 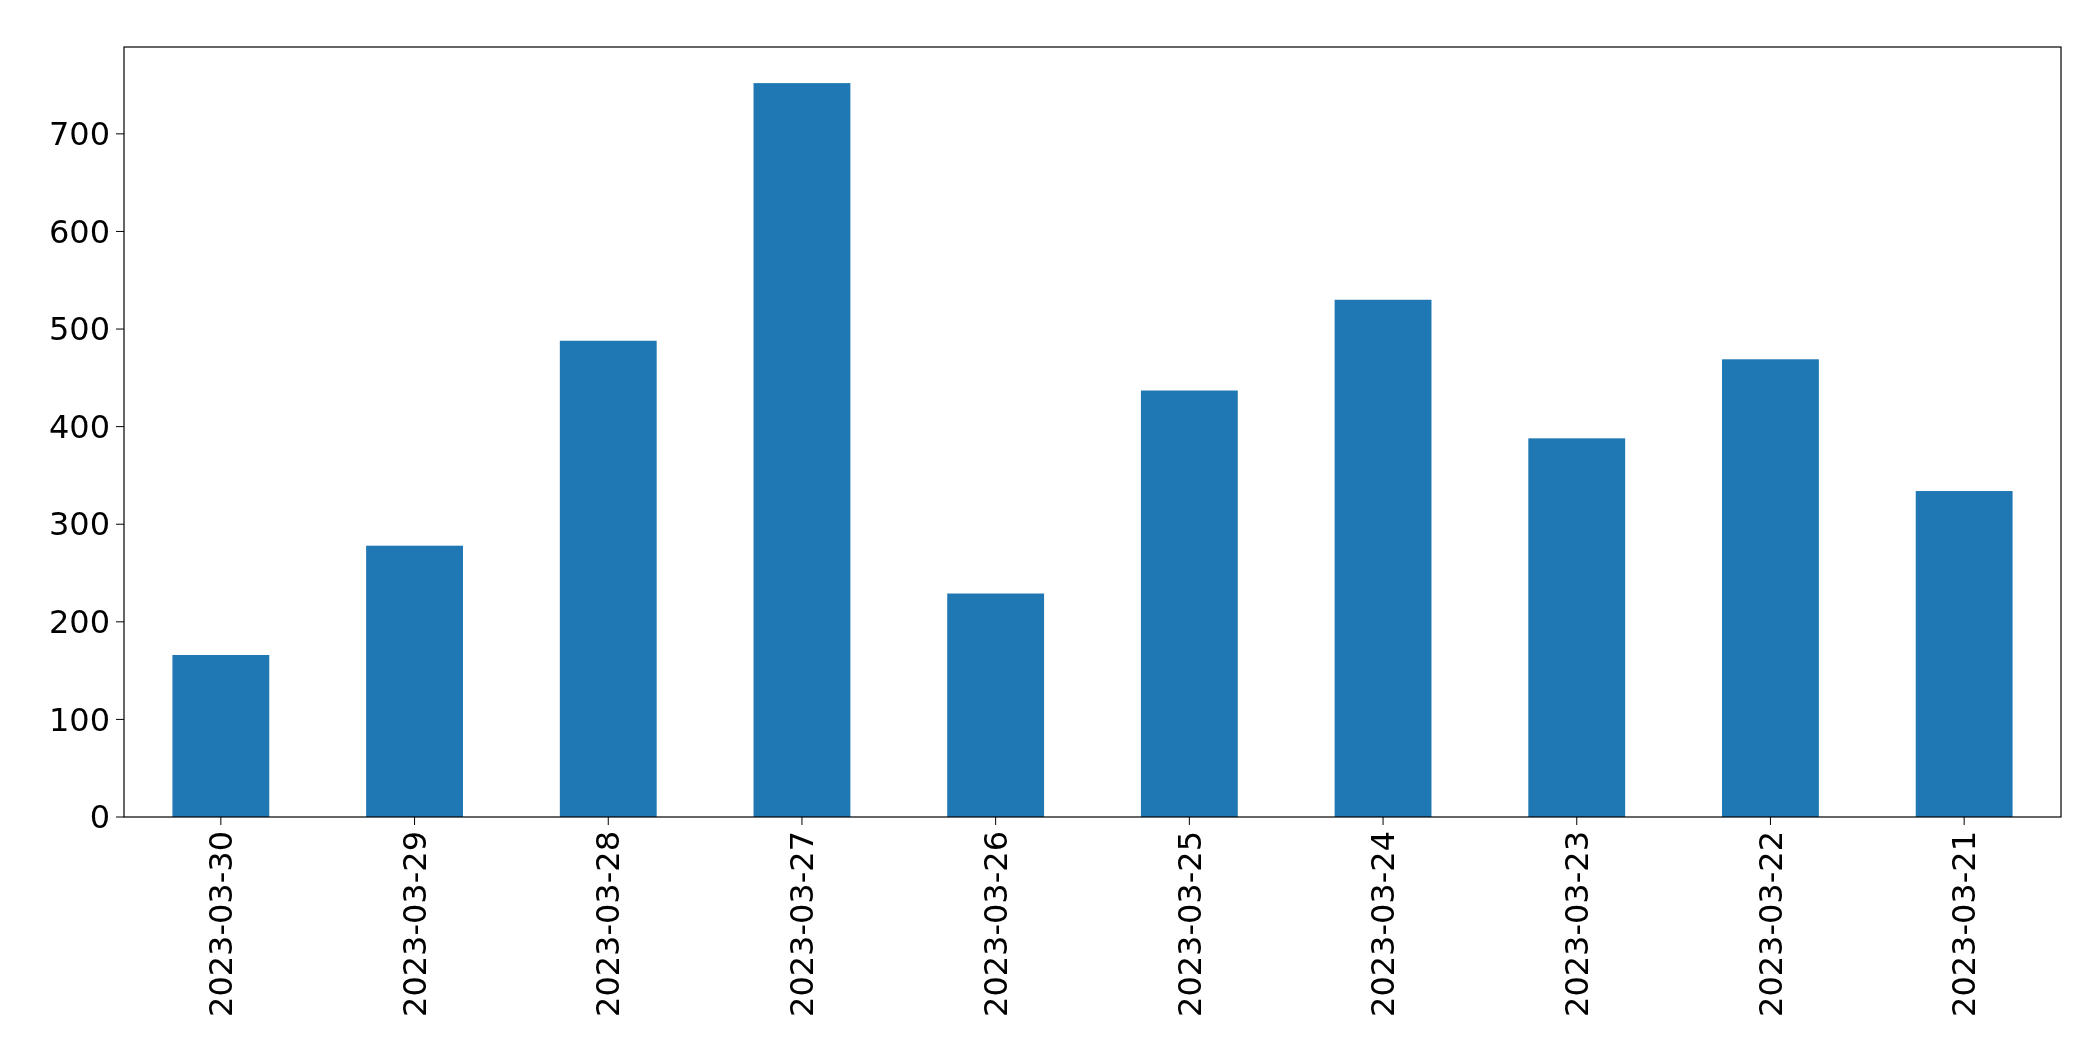 What do you see at coordinates (1964, 924) in the screenshot?
I see `x-tick-label: 2023-03-21` at bounding box center [1964, 924].